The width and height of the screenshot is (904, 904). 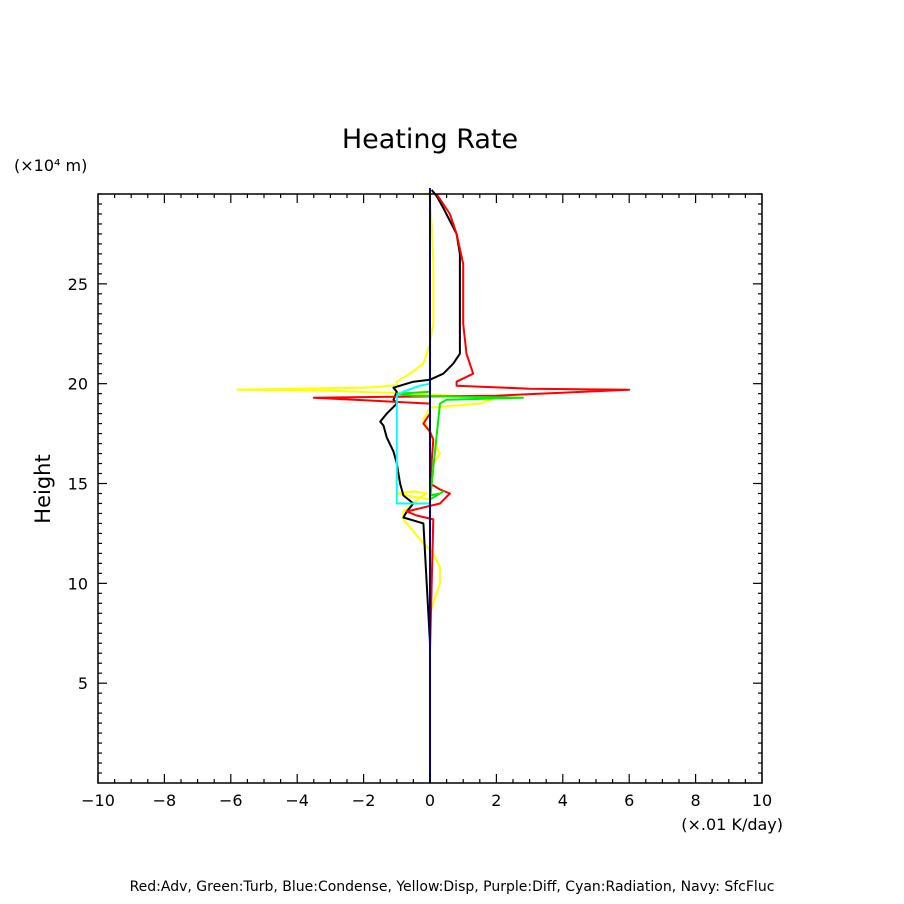 I want to click on x-tick-label: 0, so click(x=430, y=800).